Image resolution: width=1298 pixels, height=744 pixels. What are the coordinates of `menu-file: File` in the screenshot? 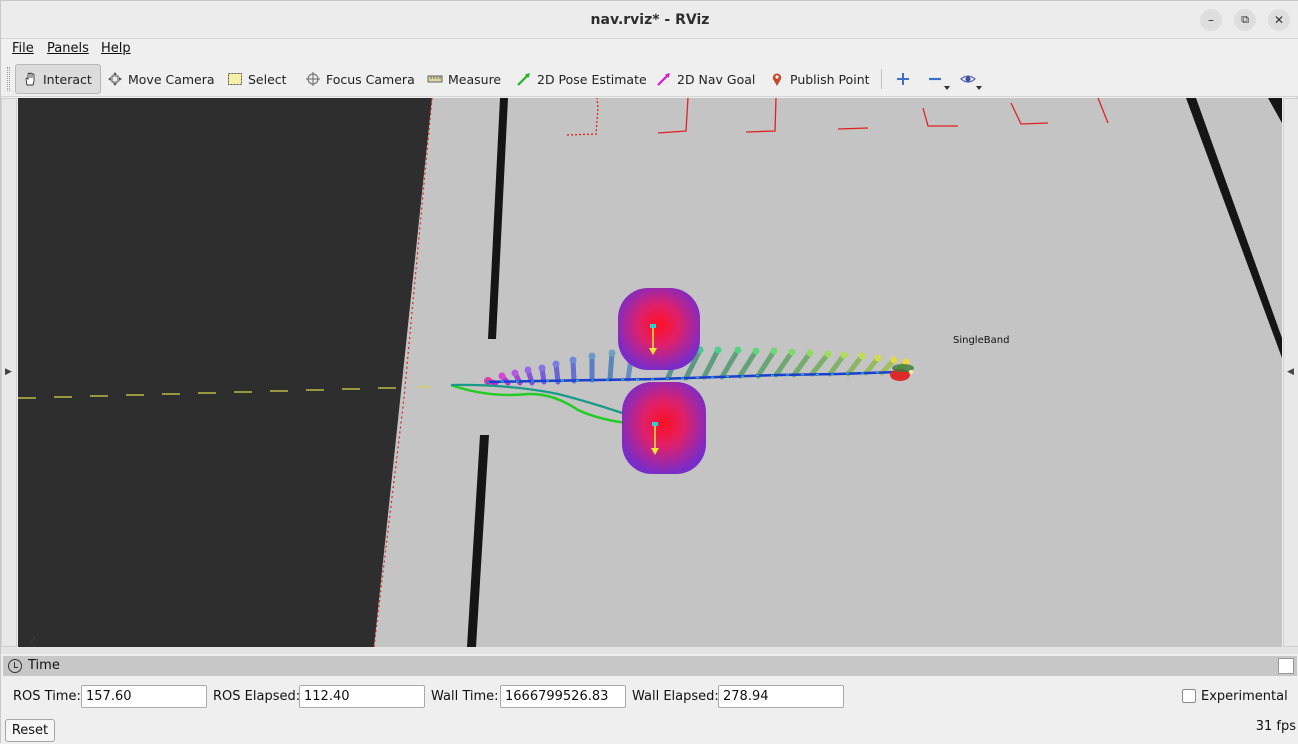 It's located at (23, 48).